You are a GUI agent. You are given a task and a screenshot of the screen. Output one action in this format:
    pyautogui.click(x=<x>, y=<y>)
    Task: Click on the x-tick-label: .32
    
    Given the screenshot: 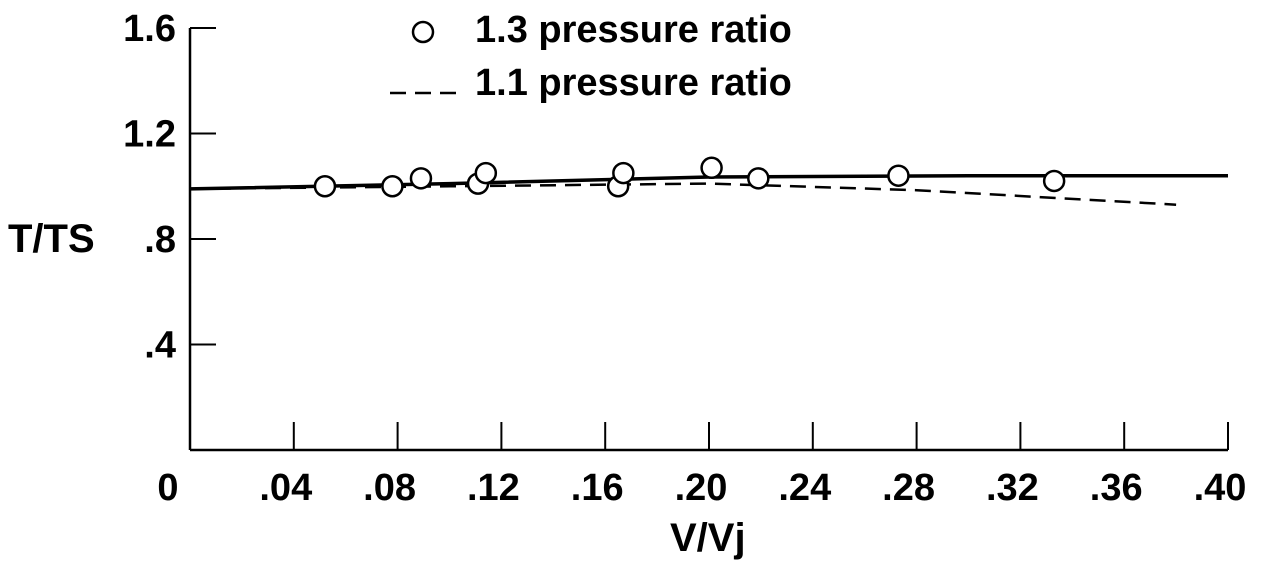 What is the action you would take?
    pyautogui.click(x=1012, y=488)
    